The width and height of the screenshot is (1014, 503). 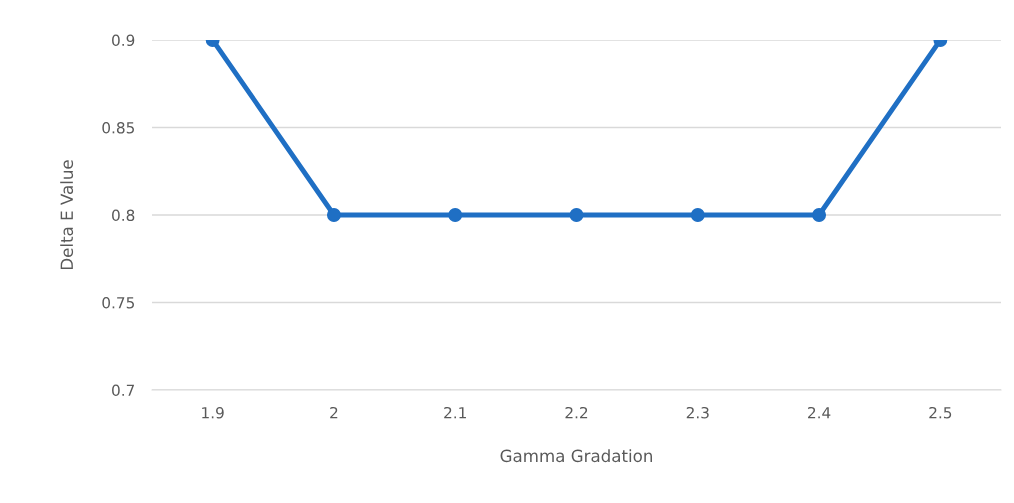 What do you see at coordinates (67, 215) in the screenshot?
I see `y-axis-title: Delta E Value` at bounding box center [67, 215].